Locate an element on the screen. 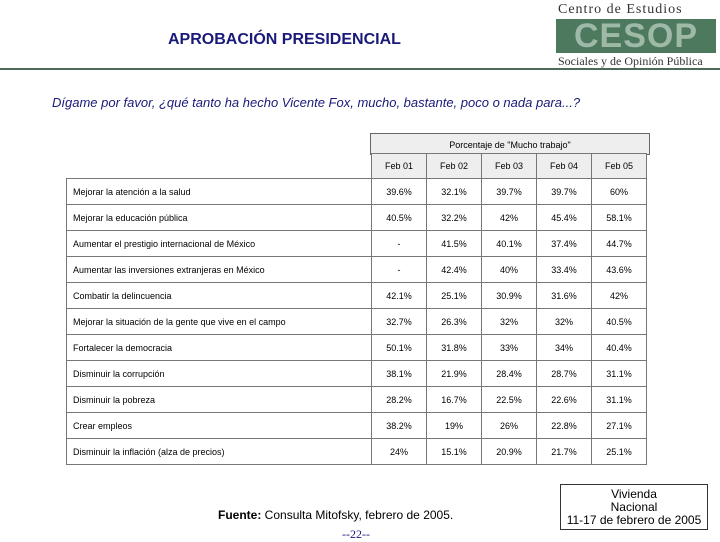 This screenshot has height=542, width=720. survey-info-line: 11-17 de febrero de 2005 is located at coordinates (634, 520).